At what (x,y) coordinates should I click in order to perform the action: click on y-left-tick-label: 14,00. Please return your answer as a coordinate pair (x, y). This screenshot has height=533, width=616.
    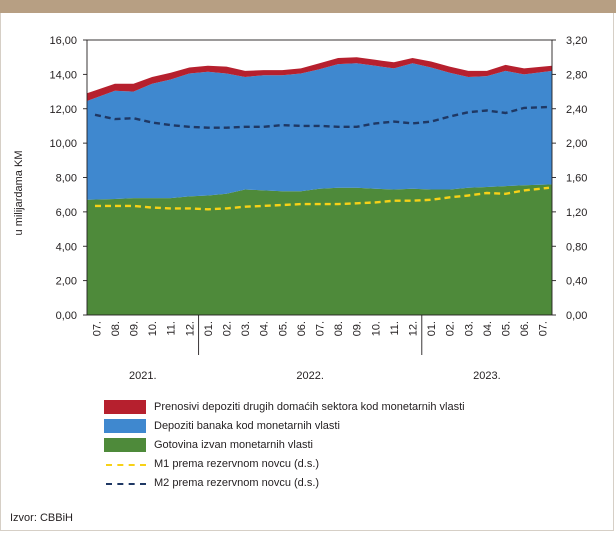
    Looking at the image, I should click on (63, 75).